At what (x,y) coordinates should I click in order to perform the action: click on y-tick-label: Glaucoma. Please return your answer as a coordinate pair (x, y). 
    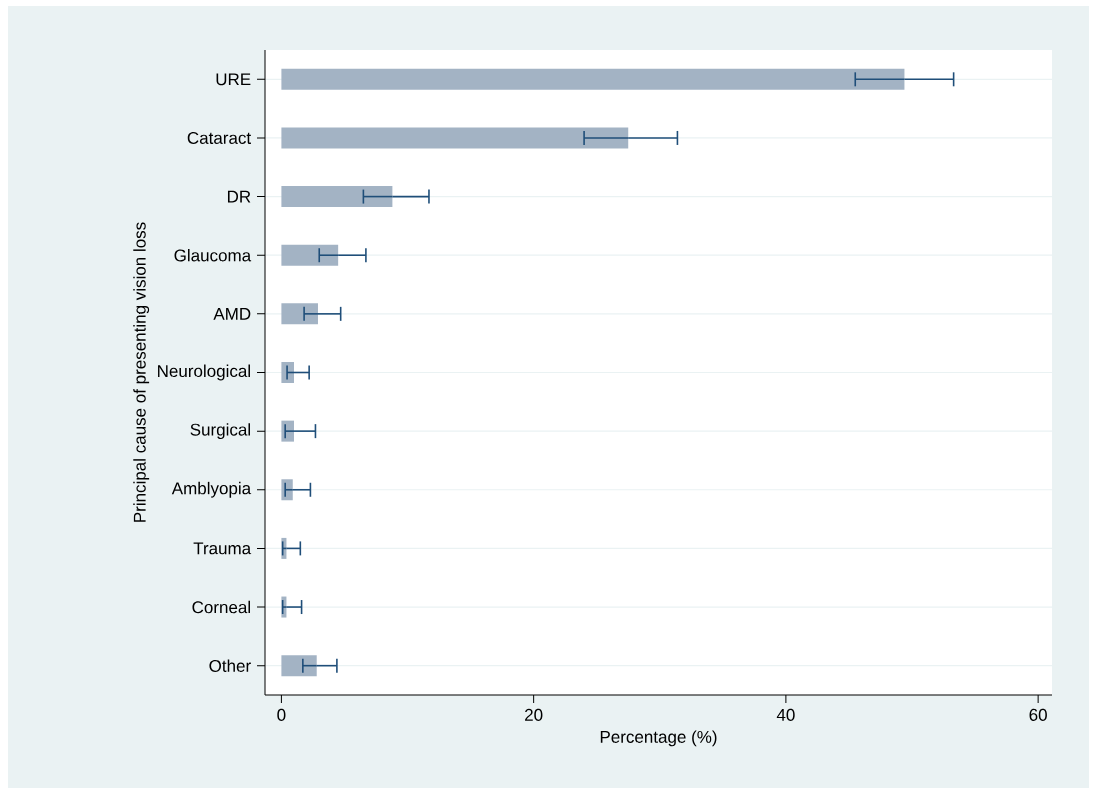
    Looking at the image, I should click on (213, 255).